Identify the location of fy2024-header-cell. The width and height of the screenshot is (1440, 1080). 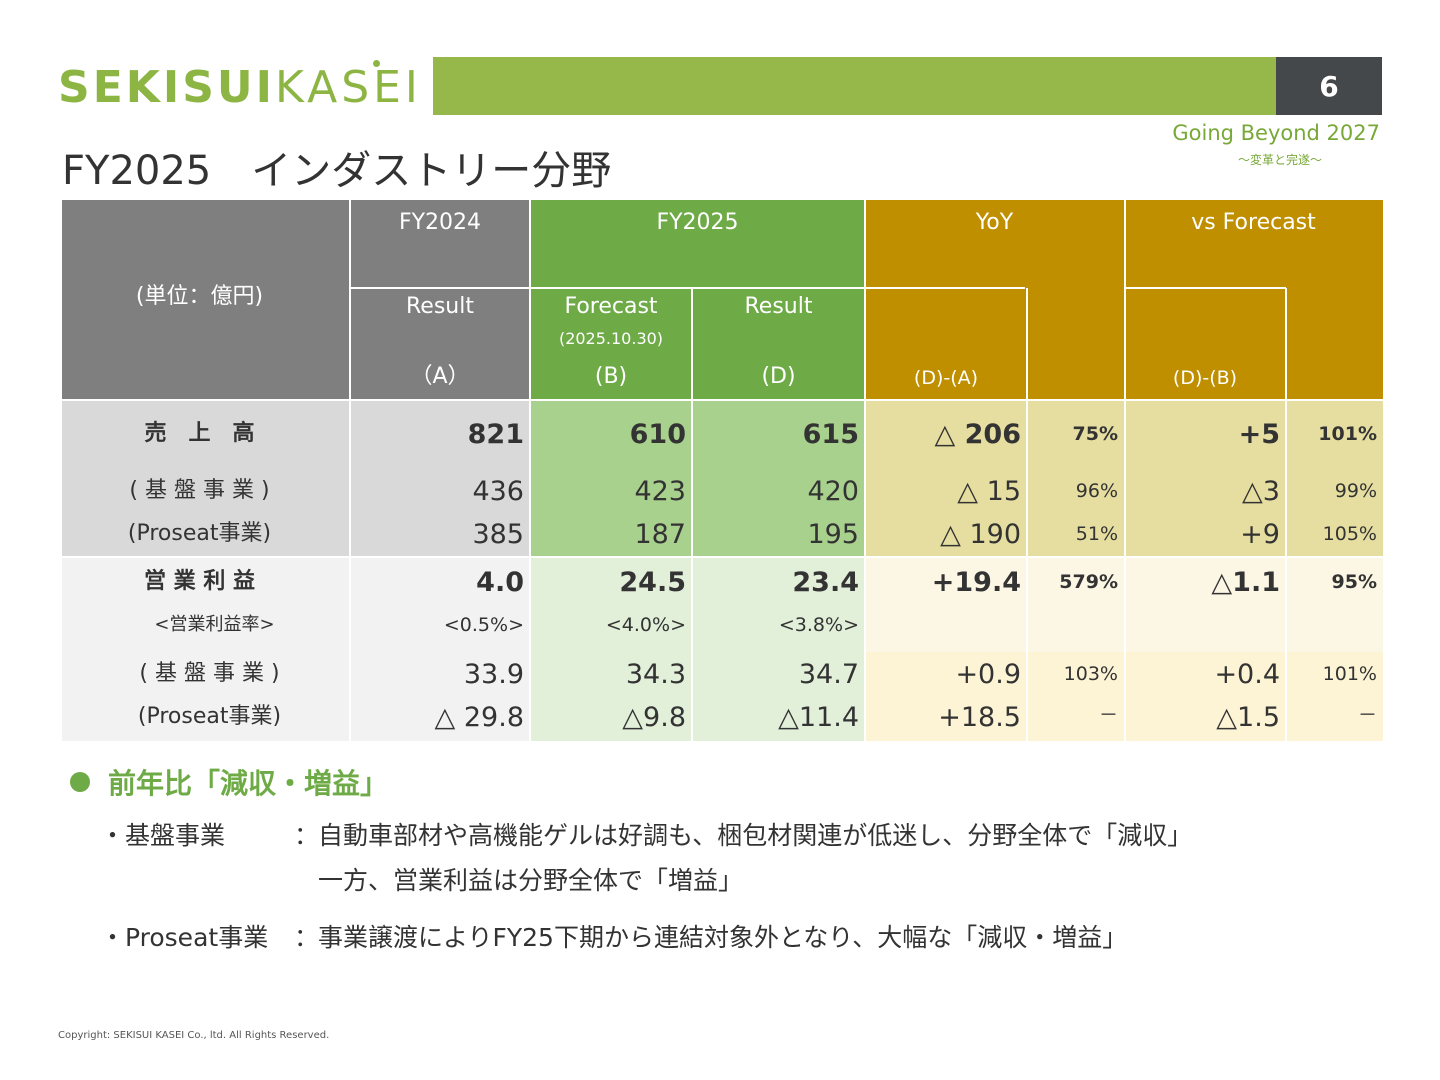
(440, 300).